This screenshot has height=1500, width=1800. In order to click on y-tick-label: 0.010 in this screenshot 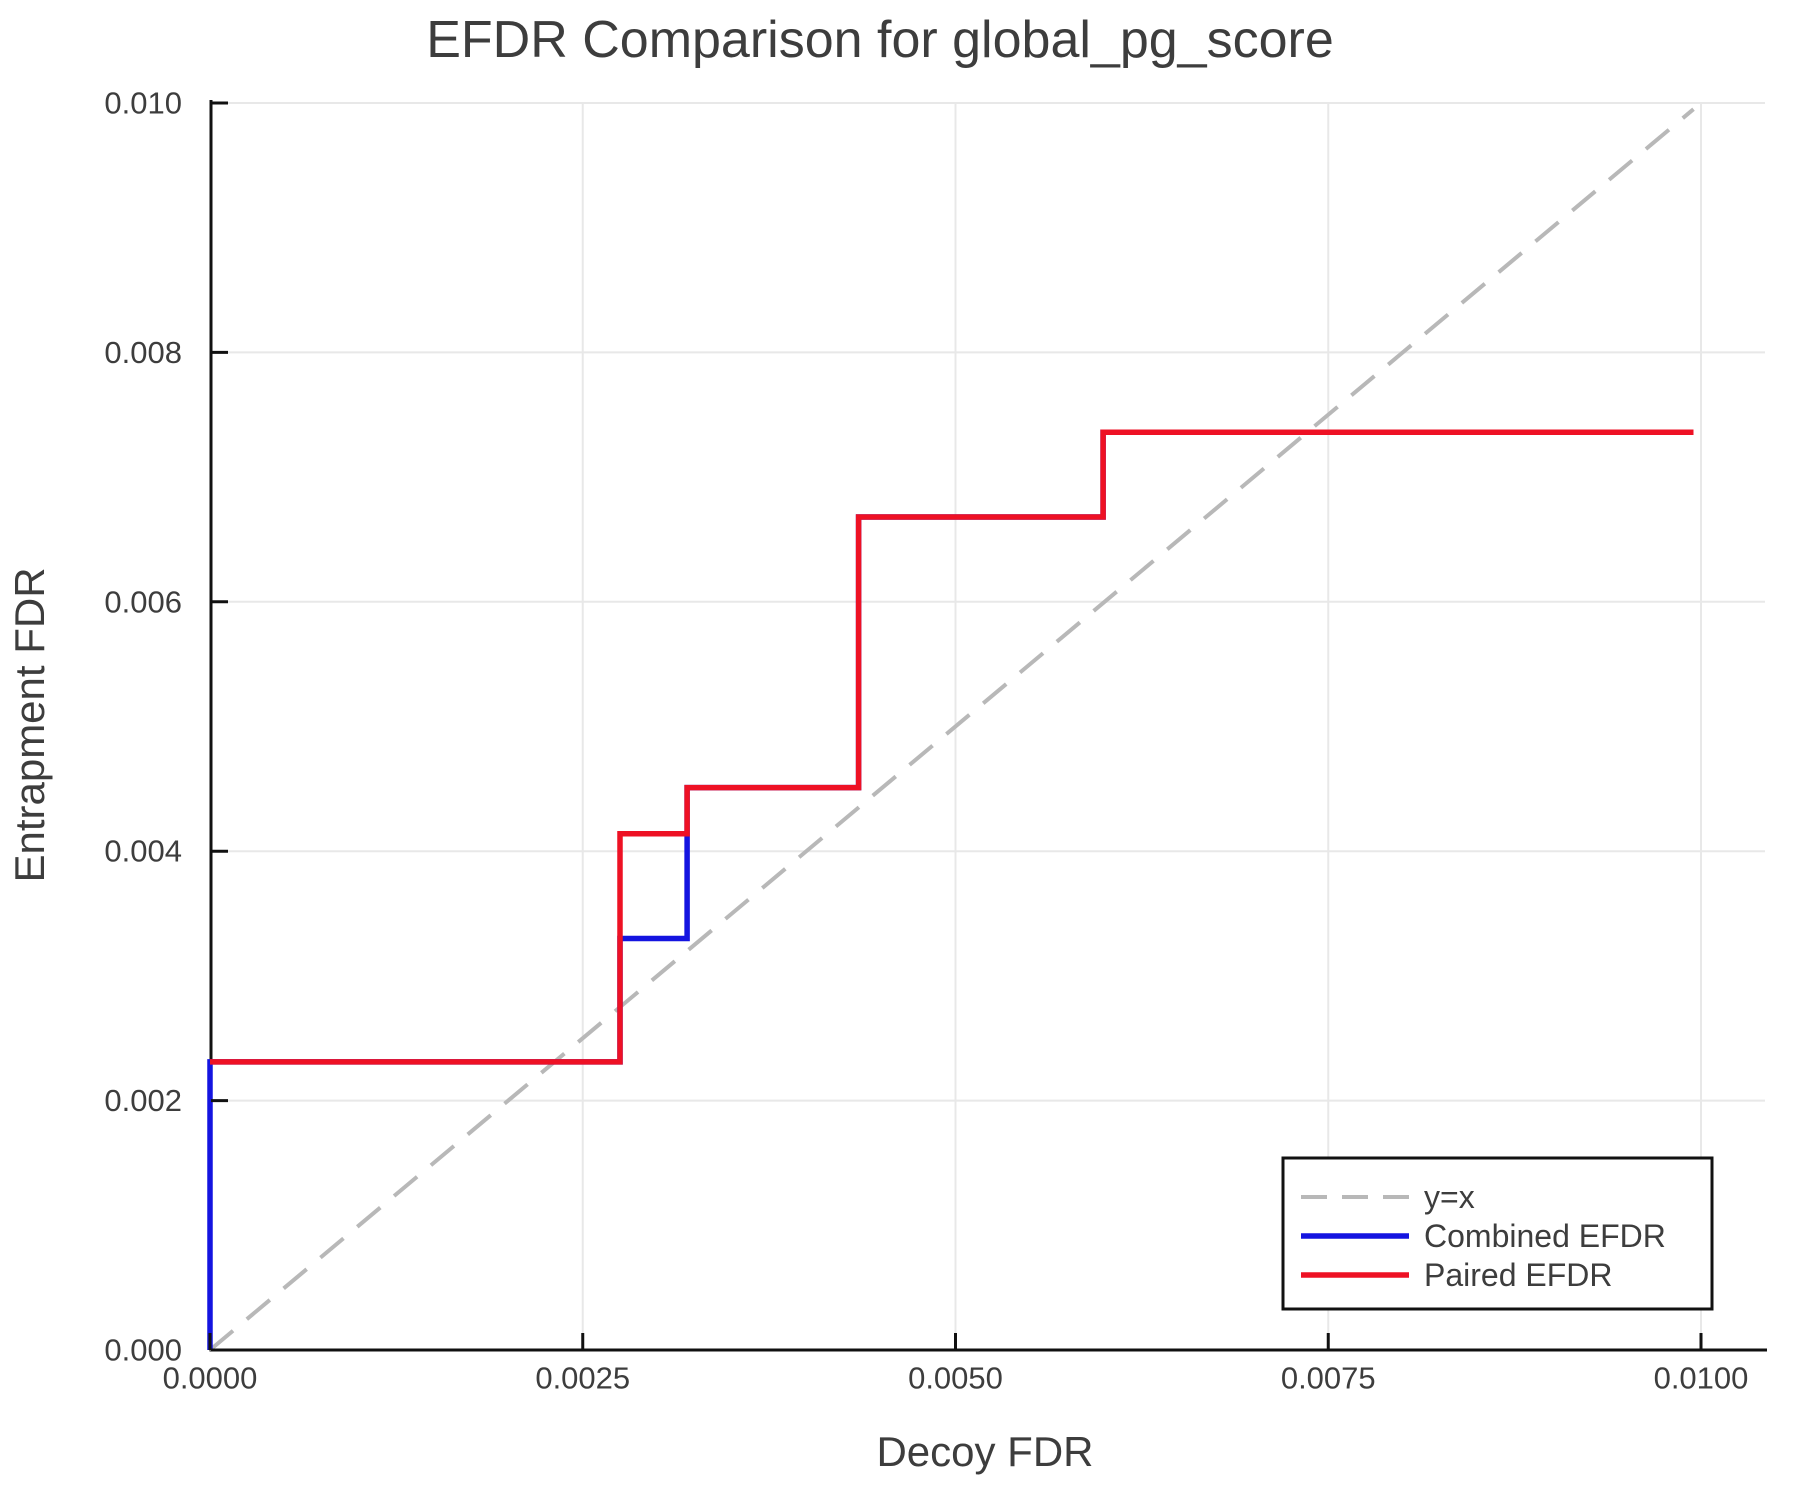, I will do `click(143, 103)`.